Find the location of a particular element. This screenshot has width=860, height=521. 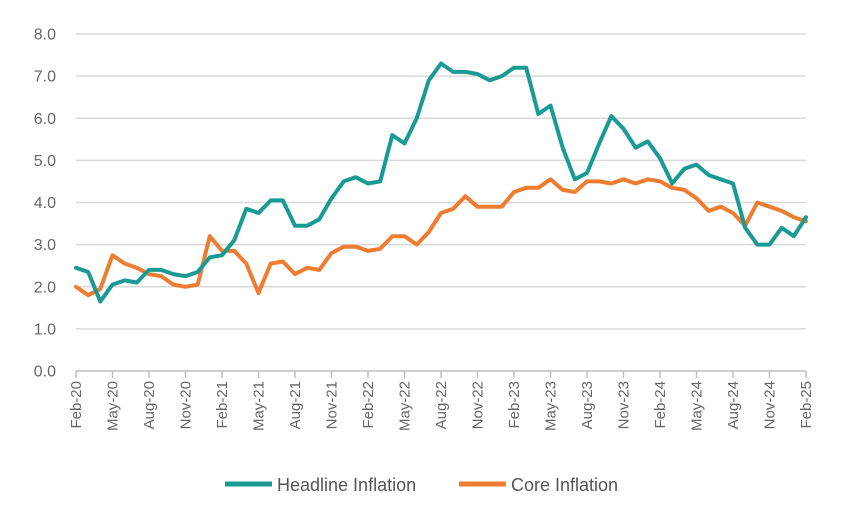

legend-label-core: Core Inflation is located at coordinates (564, 485).